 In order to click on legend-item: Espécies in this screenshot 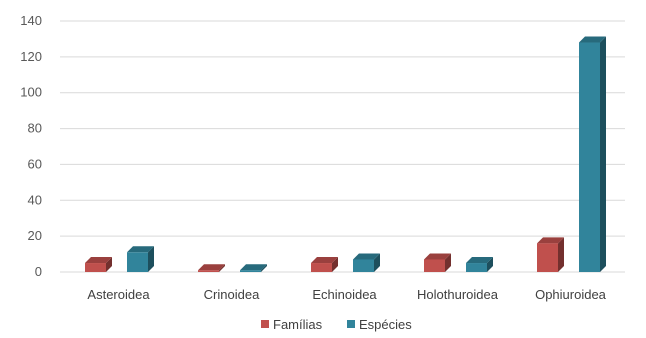, I will do `click(379, 324)`.